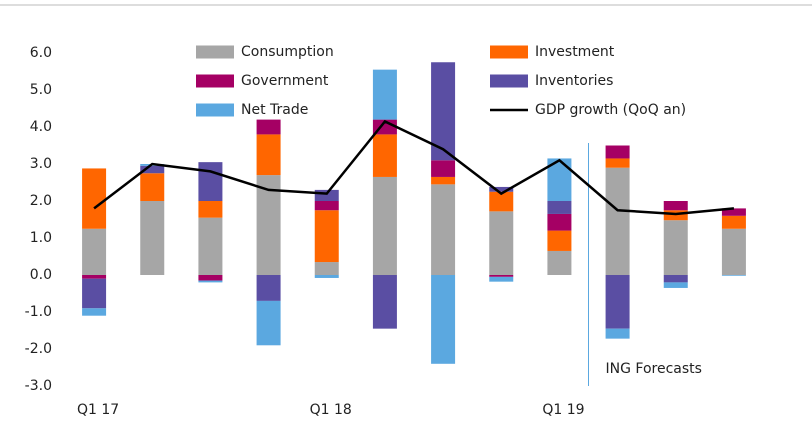  What do you see at coordinates (41, 238) in the screenshot?
I see `y-tick-label: 1.0` at bounding box center [41, 238].